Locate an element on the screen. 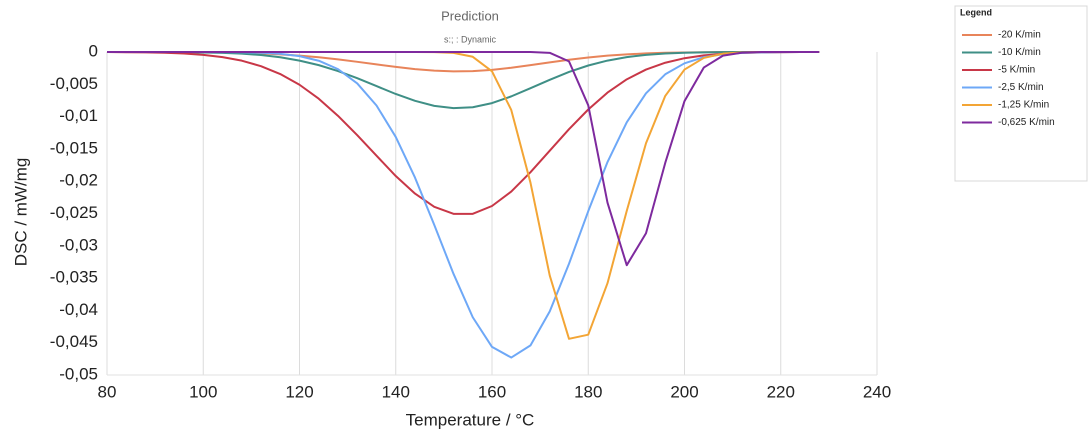 This screenshot has height=439, width=1088. x-tick-label: 100 is located at coordinates (203, 391).